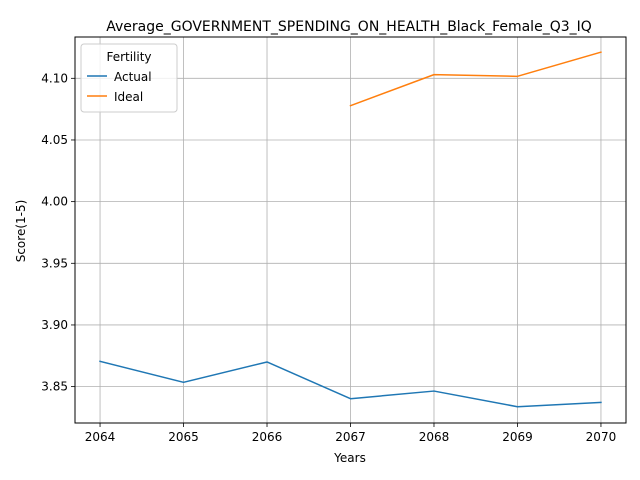 This screenshot has width=640, height=480. I want to click on y-tick-label: 4.00, so click(54, 202).